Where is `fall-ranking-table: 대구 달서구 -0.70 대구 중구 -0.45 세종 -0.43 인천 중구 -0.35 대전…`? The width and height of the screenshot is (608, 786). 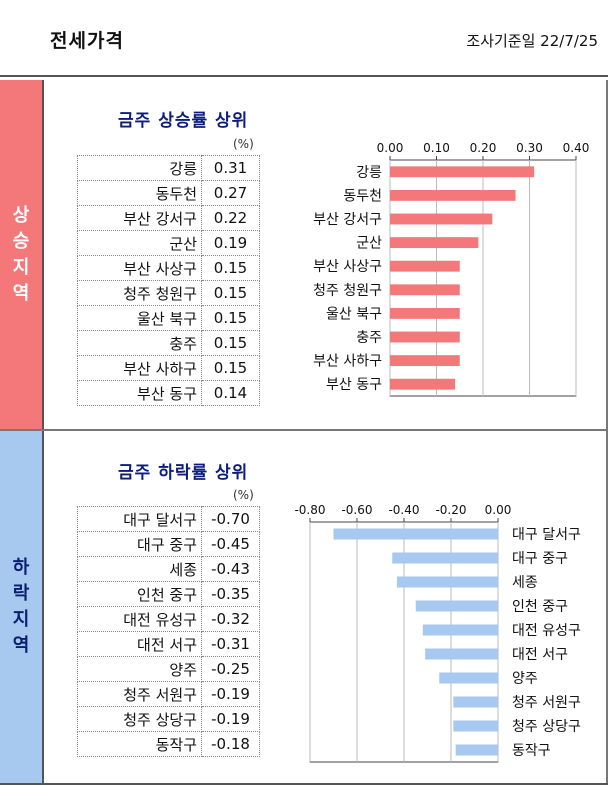
fall-ranking-table: 대구 달서구 -0.70 대구 중구 -0.45 세종 -0.43 인천 중구 -0.35 대전… is located at coordinates (168, 631).